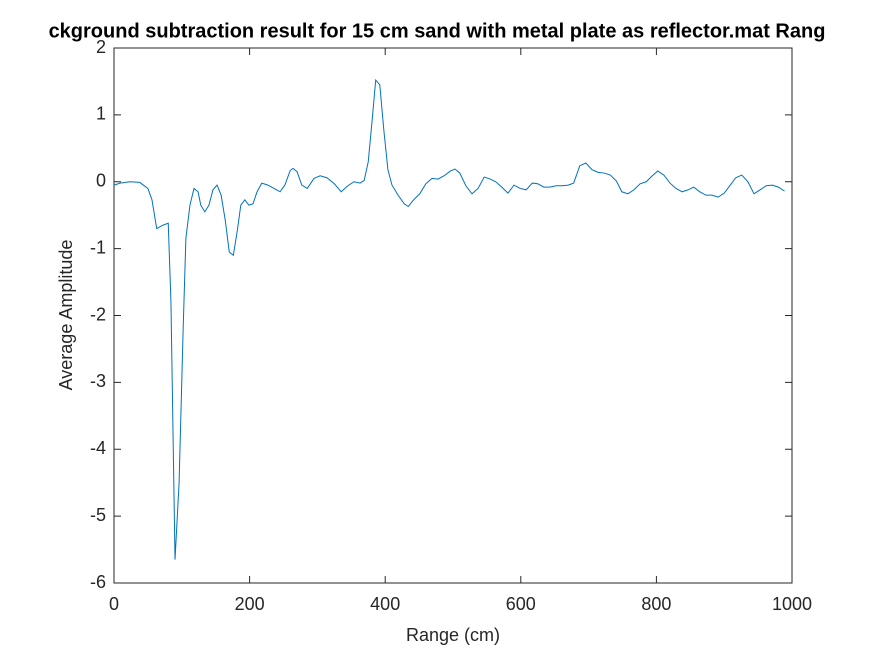 Image resolution: width=875 pixels, height=656 pixels. I want to click on y-tick-label: 2, so click(101, 47).